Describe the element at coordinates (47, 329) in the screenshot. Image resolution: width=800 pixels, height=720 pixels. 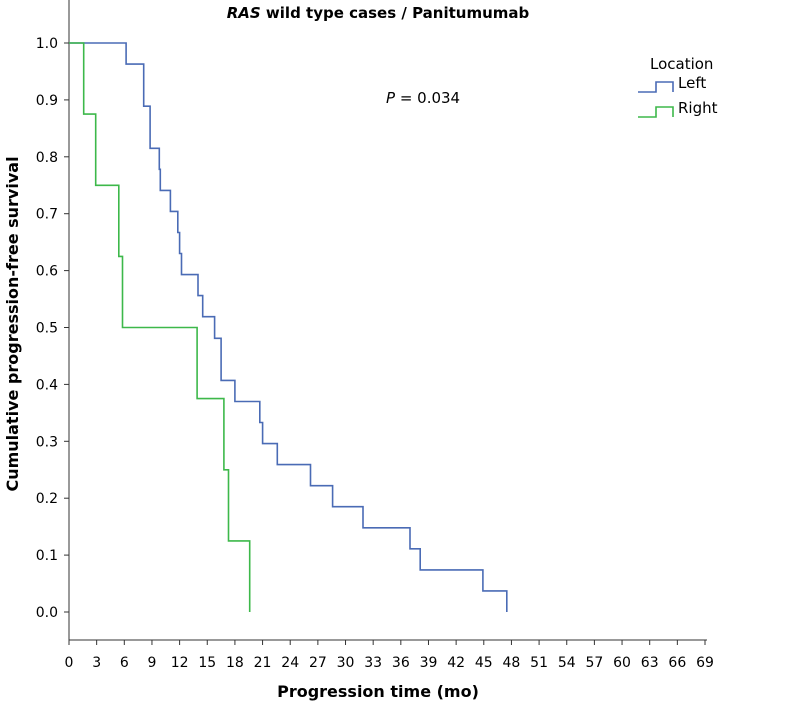
I see `y-tick-label: 0.5` at that location.